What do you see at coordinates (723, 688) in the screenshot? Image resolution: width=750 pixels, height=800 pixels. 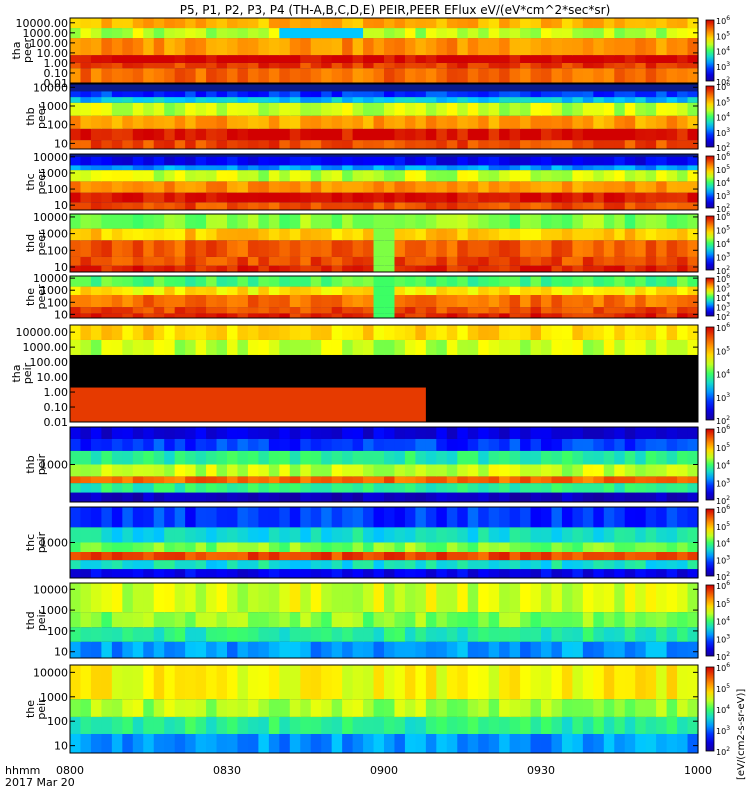 I see `colorbar-tick-label: 10⁵` at bounding box center [723, 688].